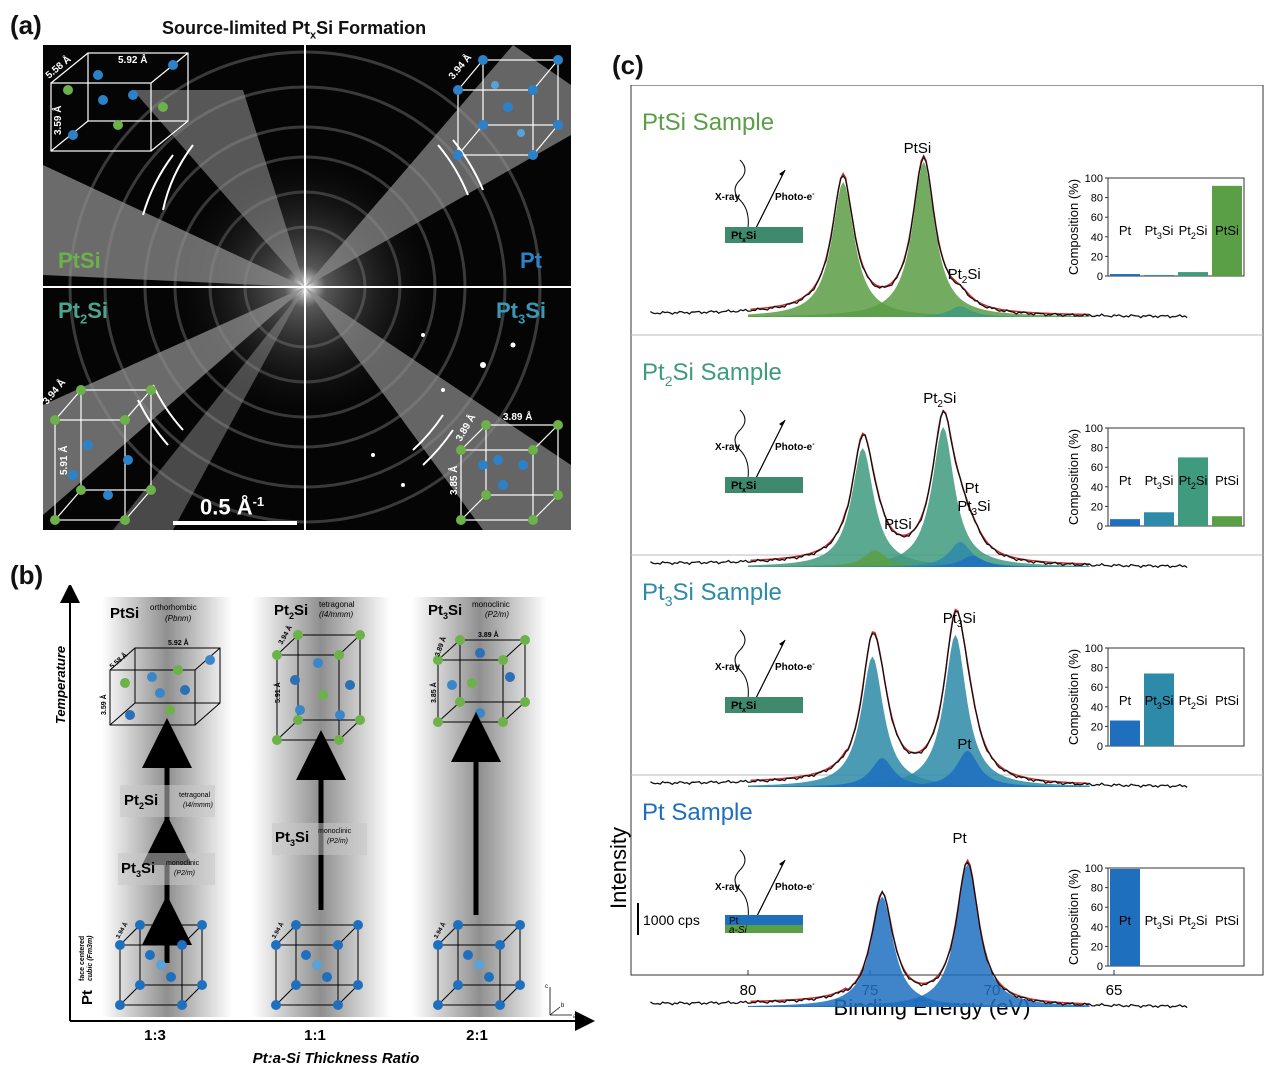  I want to click on peak-label: PtSi, so click(918, 148).